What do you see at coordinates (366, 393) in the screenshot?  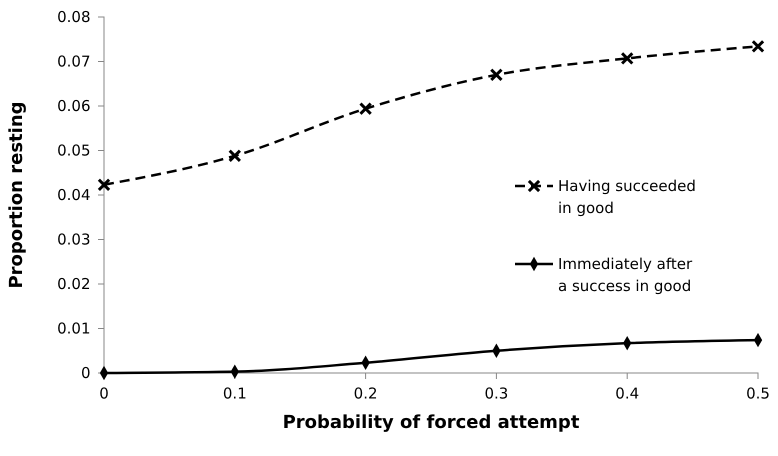 I see `x-tick-label: 0.2` at bounding box center [366, 393].